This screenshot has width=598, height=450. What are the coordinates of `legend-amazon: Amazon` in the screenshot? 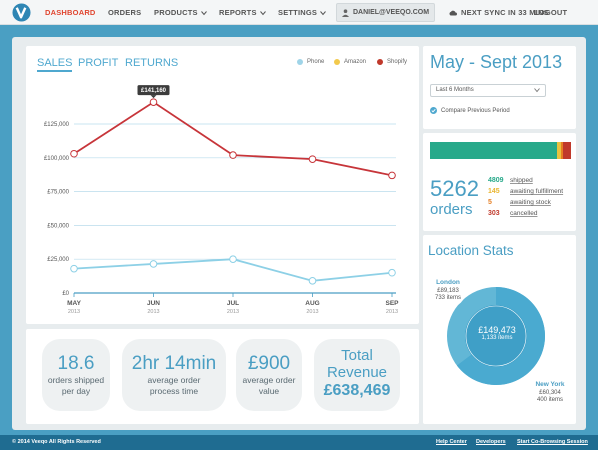 It's located at (350, 62).